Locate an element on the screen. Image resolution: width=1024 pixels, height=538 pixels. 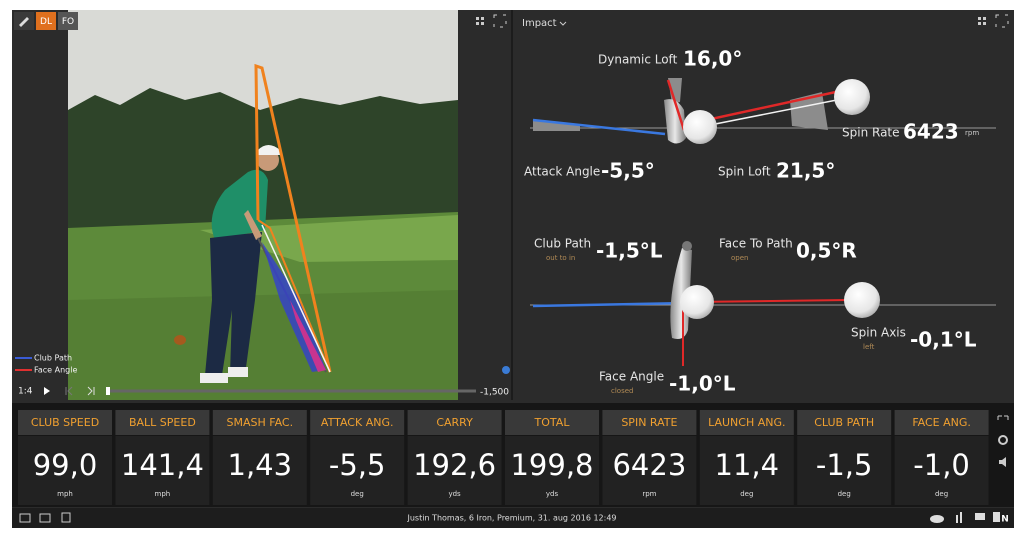
settings-icon is located at coordinates (1003, 440).